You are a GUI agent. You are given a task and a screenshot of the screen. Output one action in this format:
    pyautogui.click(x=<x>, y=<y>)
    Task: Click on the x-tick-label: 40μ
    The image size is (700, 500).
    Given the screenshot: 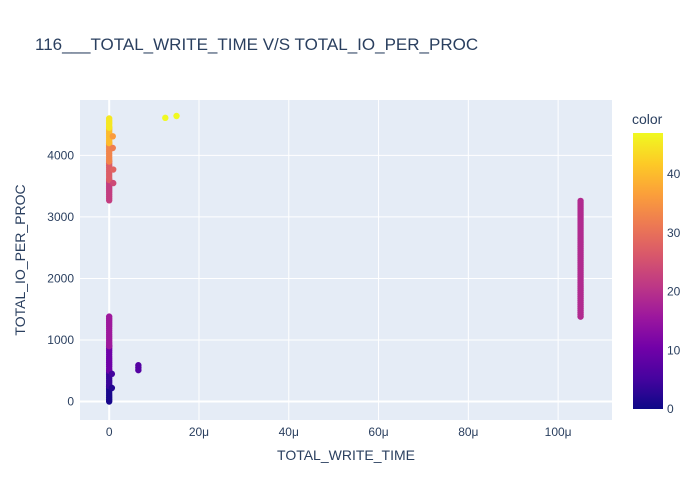 What is the action you would take?
    pyautogui.click(x=289, y=432)
    